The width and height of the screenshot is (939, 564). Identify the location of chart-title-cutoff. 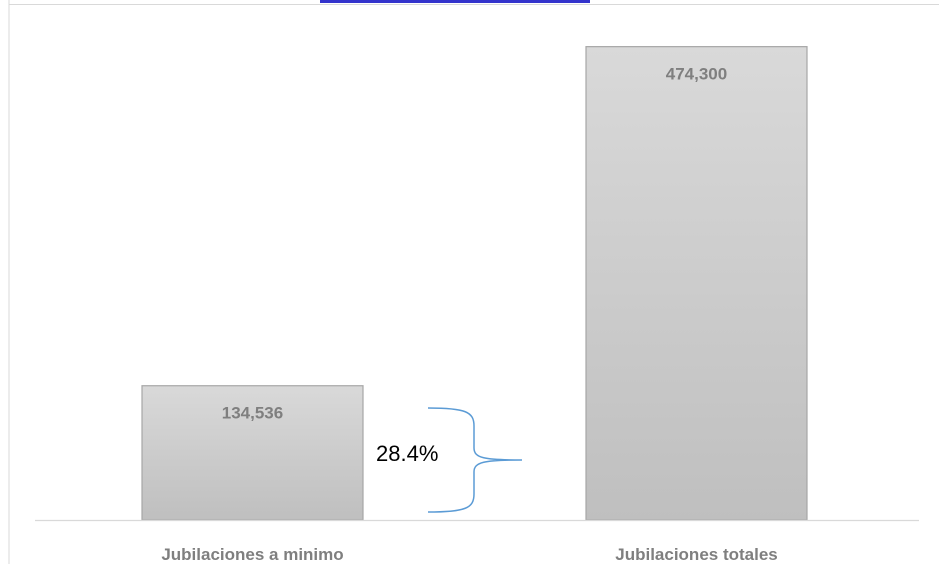
(455, 1).